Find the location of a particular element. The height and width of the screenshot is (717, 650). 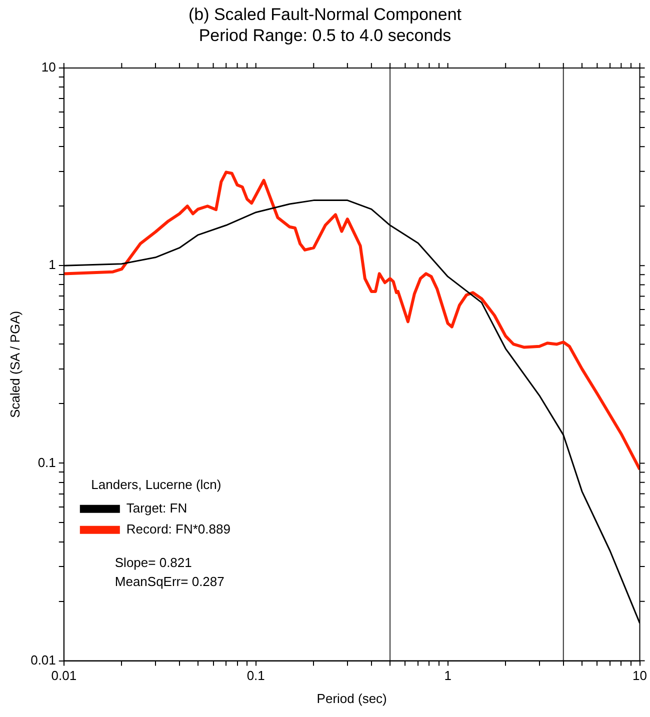

y-tick-label: 1 is located at coordinates (52, 264).